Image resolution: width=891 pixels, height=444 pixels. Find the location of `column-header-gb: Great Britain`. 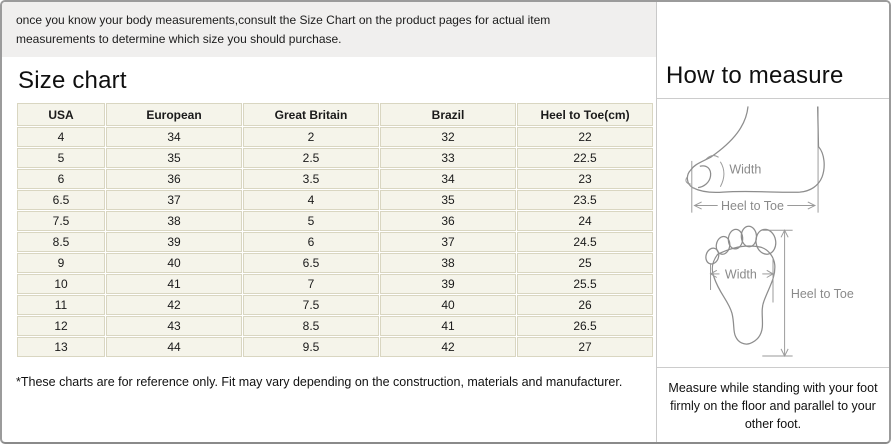

column-header-gb: Great Britain is located at coordinates (311, 114).